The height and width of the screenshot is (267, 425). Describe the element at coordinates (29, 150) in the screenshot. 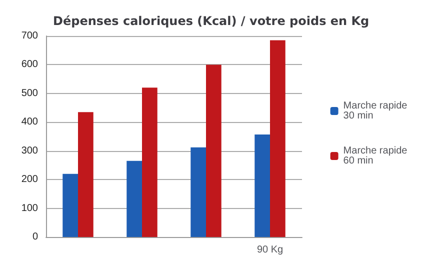

I see `y-tick-label: 300` at that location.